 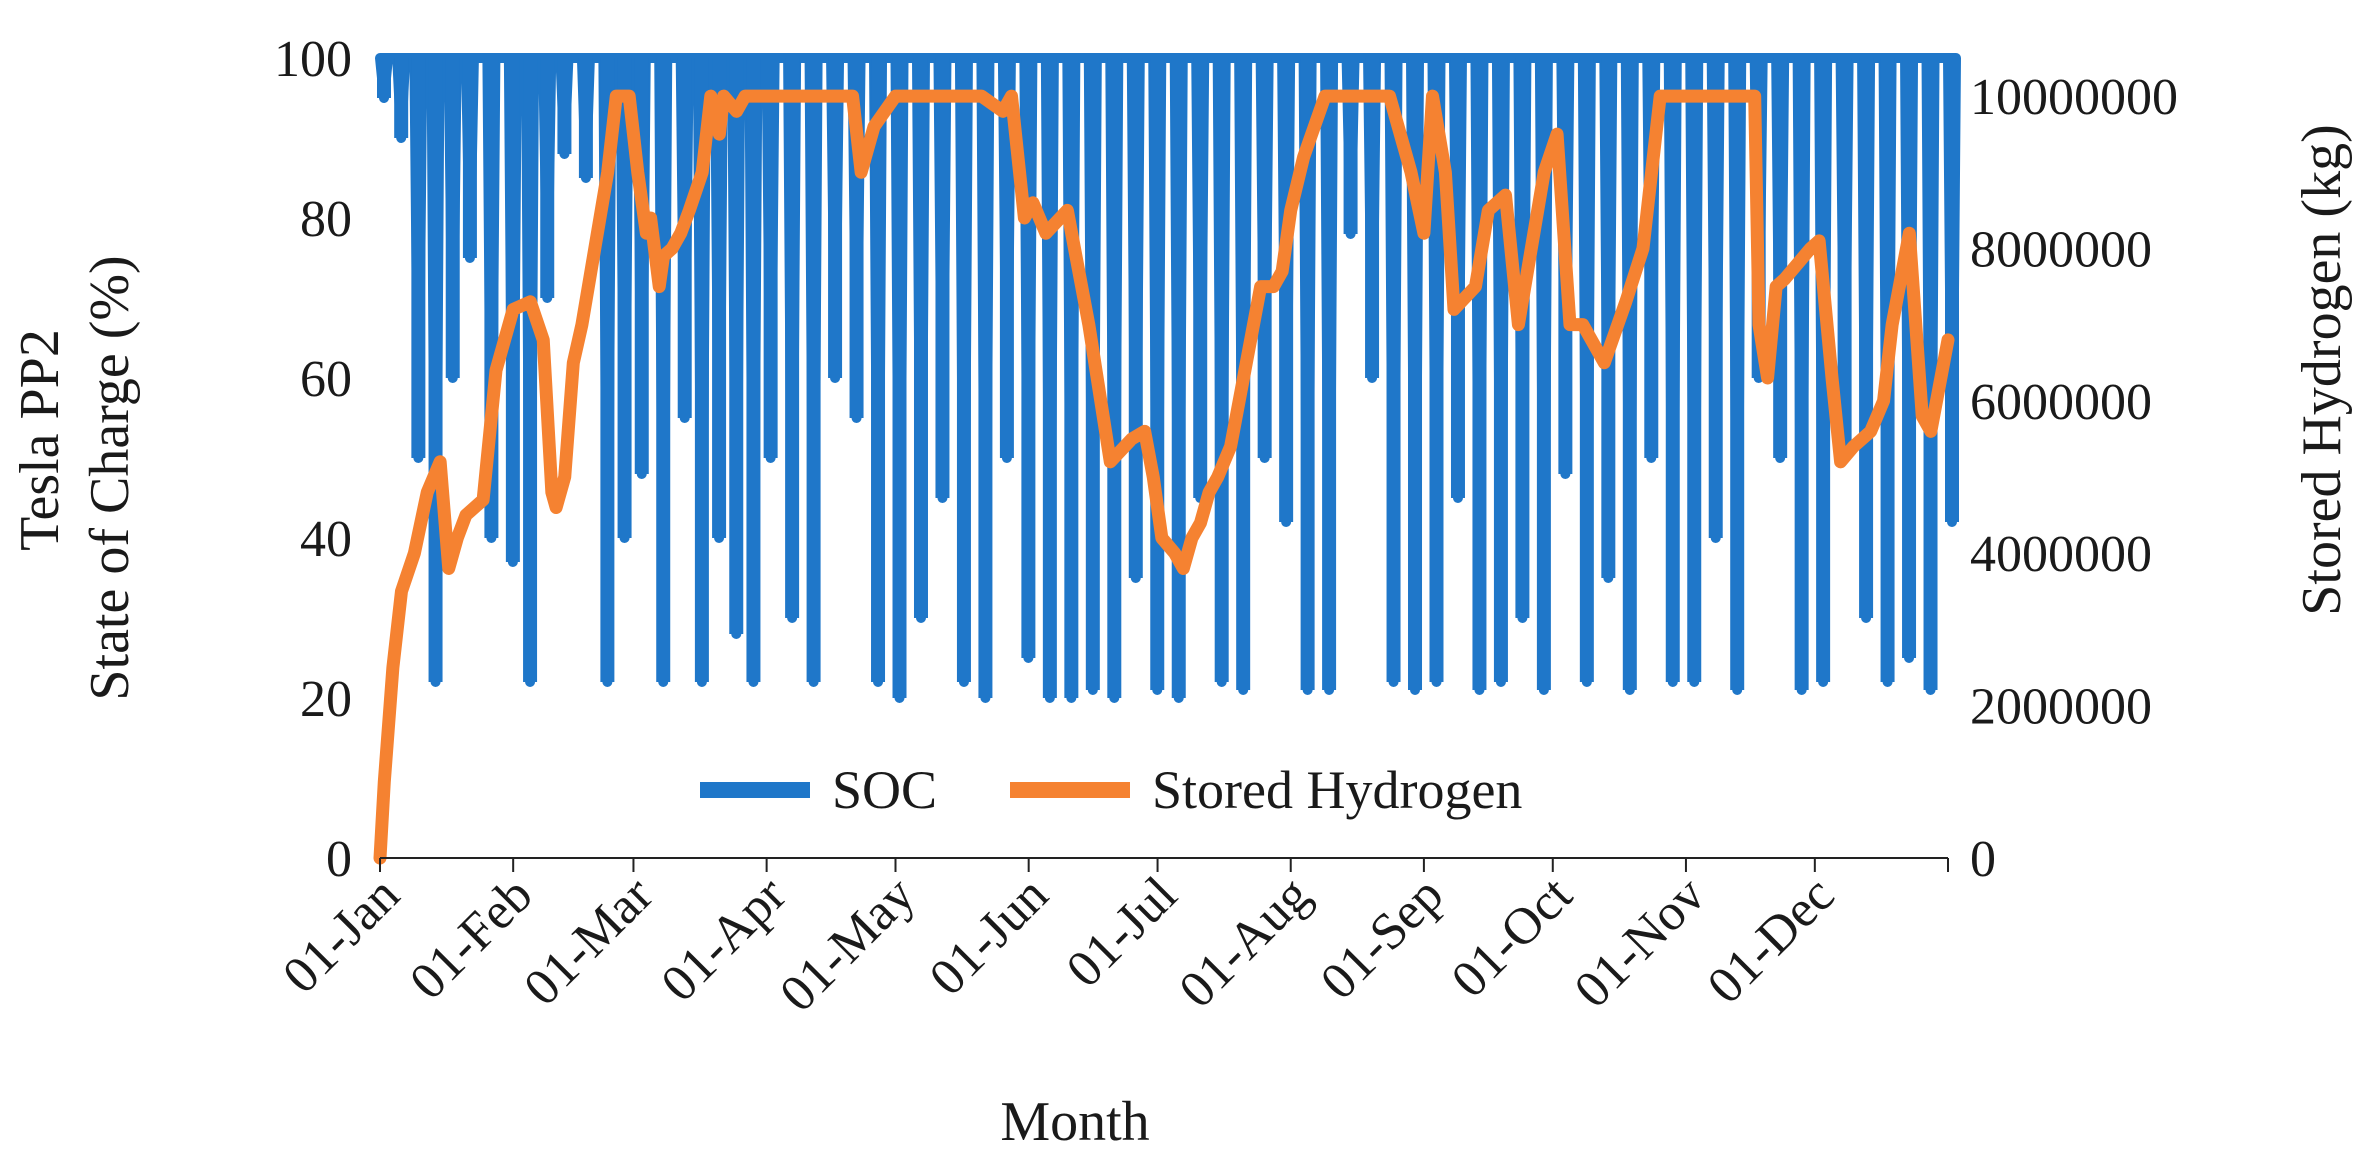 I want to click on left-tick-label: 80, so click(x=326, y=219).